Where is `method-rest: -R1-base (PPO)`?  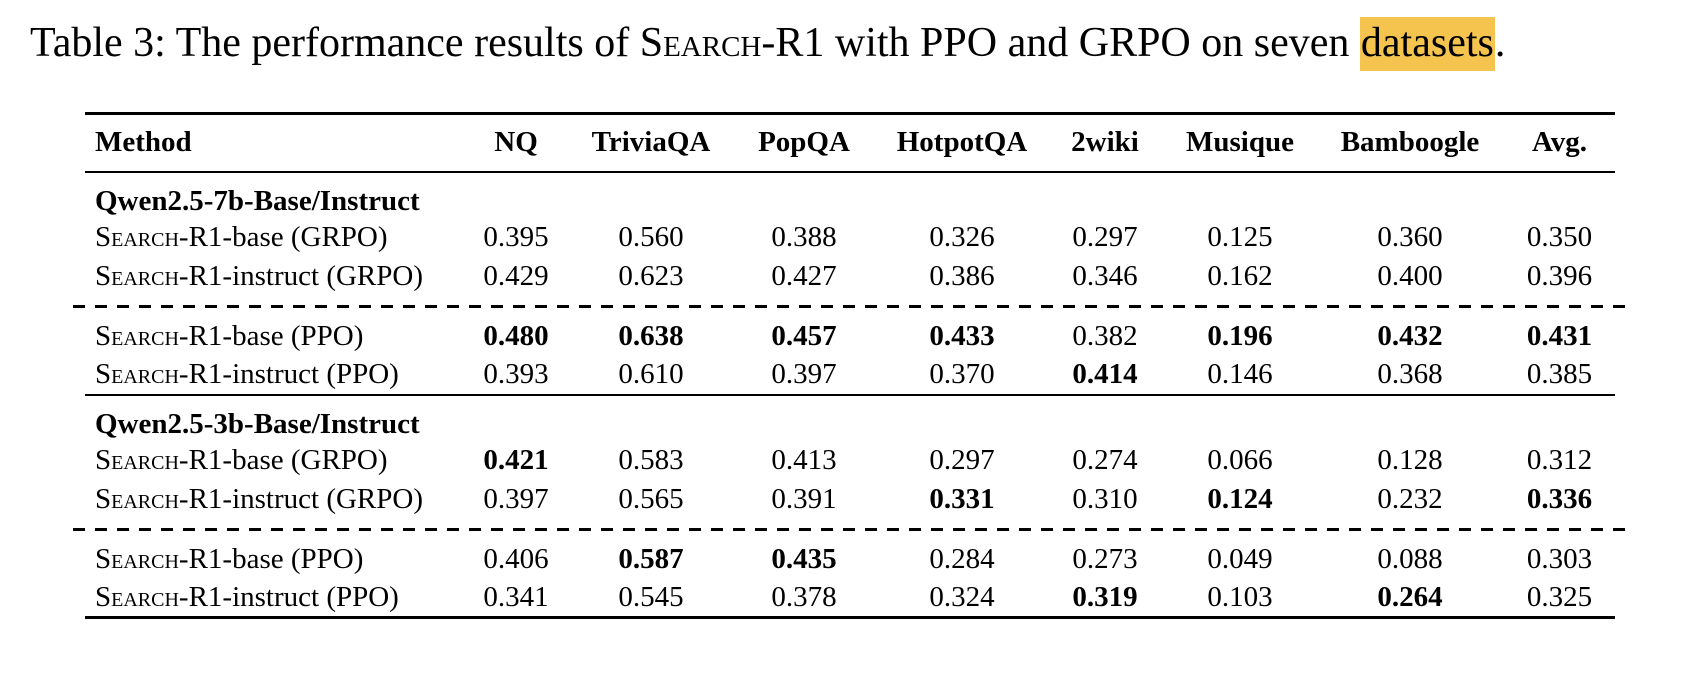 method-rest: -R1-base (PPO) is located at coordinates (271, 558).